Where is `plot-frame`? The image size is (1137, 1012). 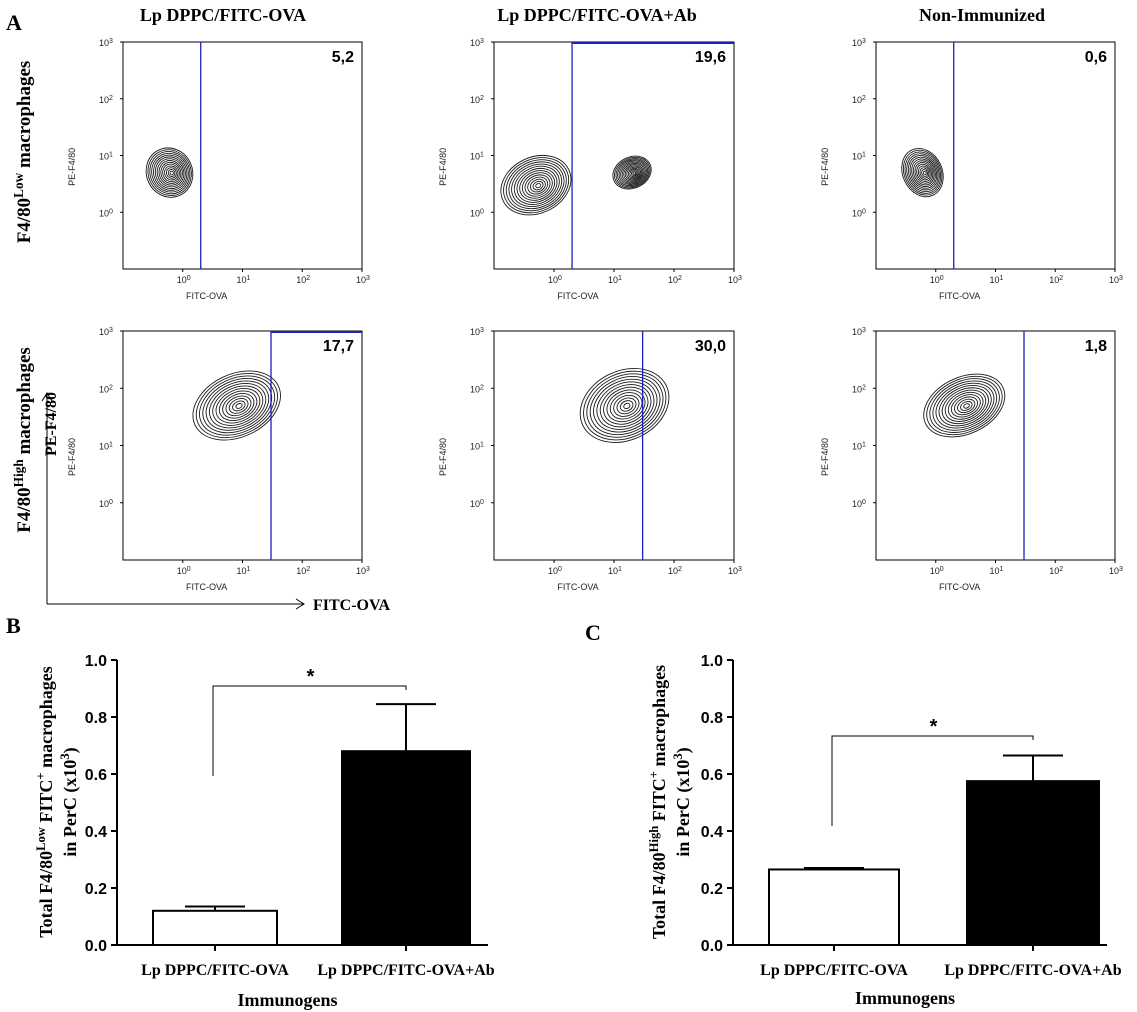
plot-frame is located at coordinates (242, 155).